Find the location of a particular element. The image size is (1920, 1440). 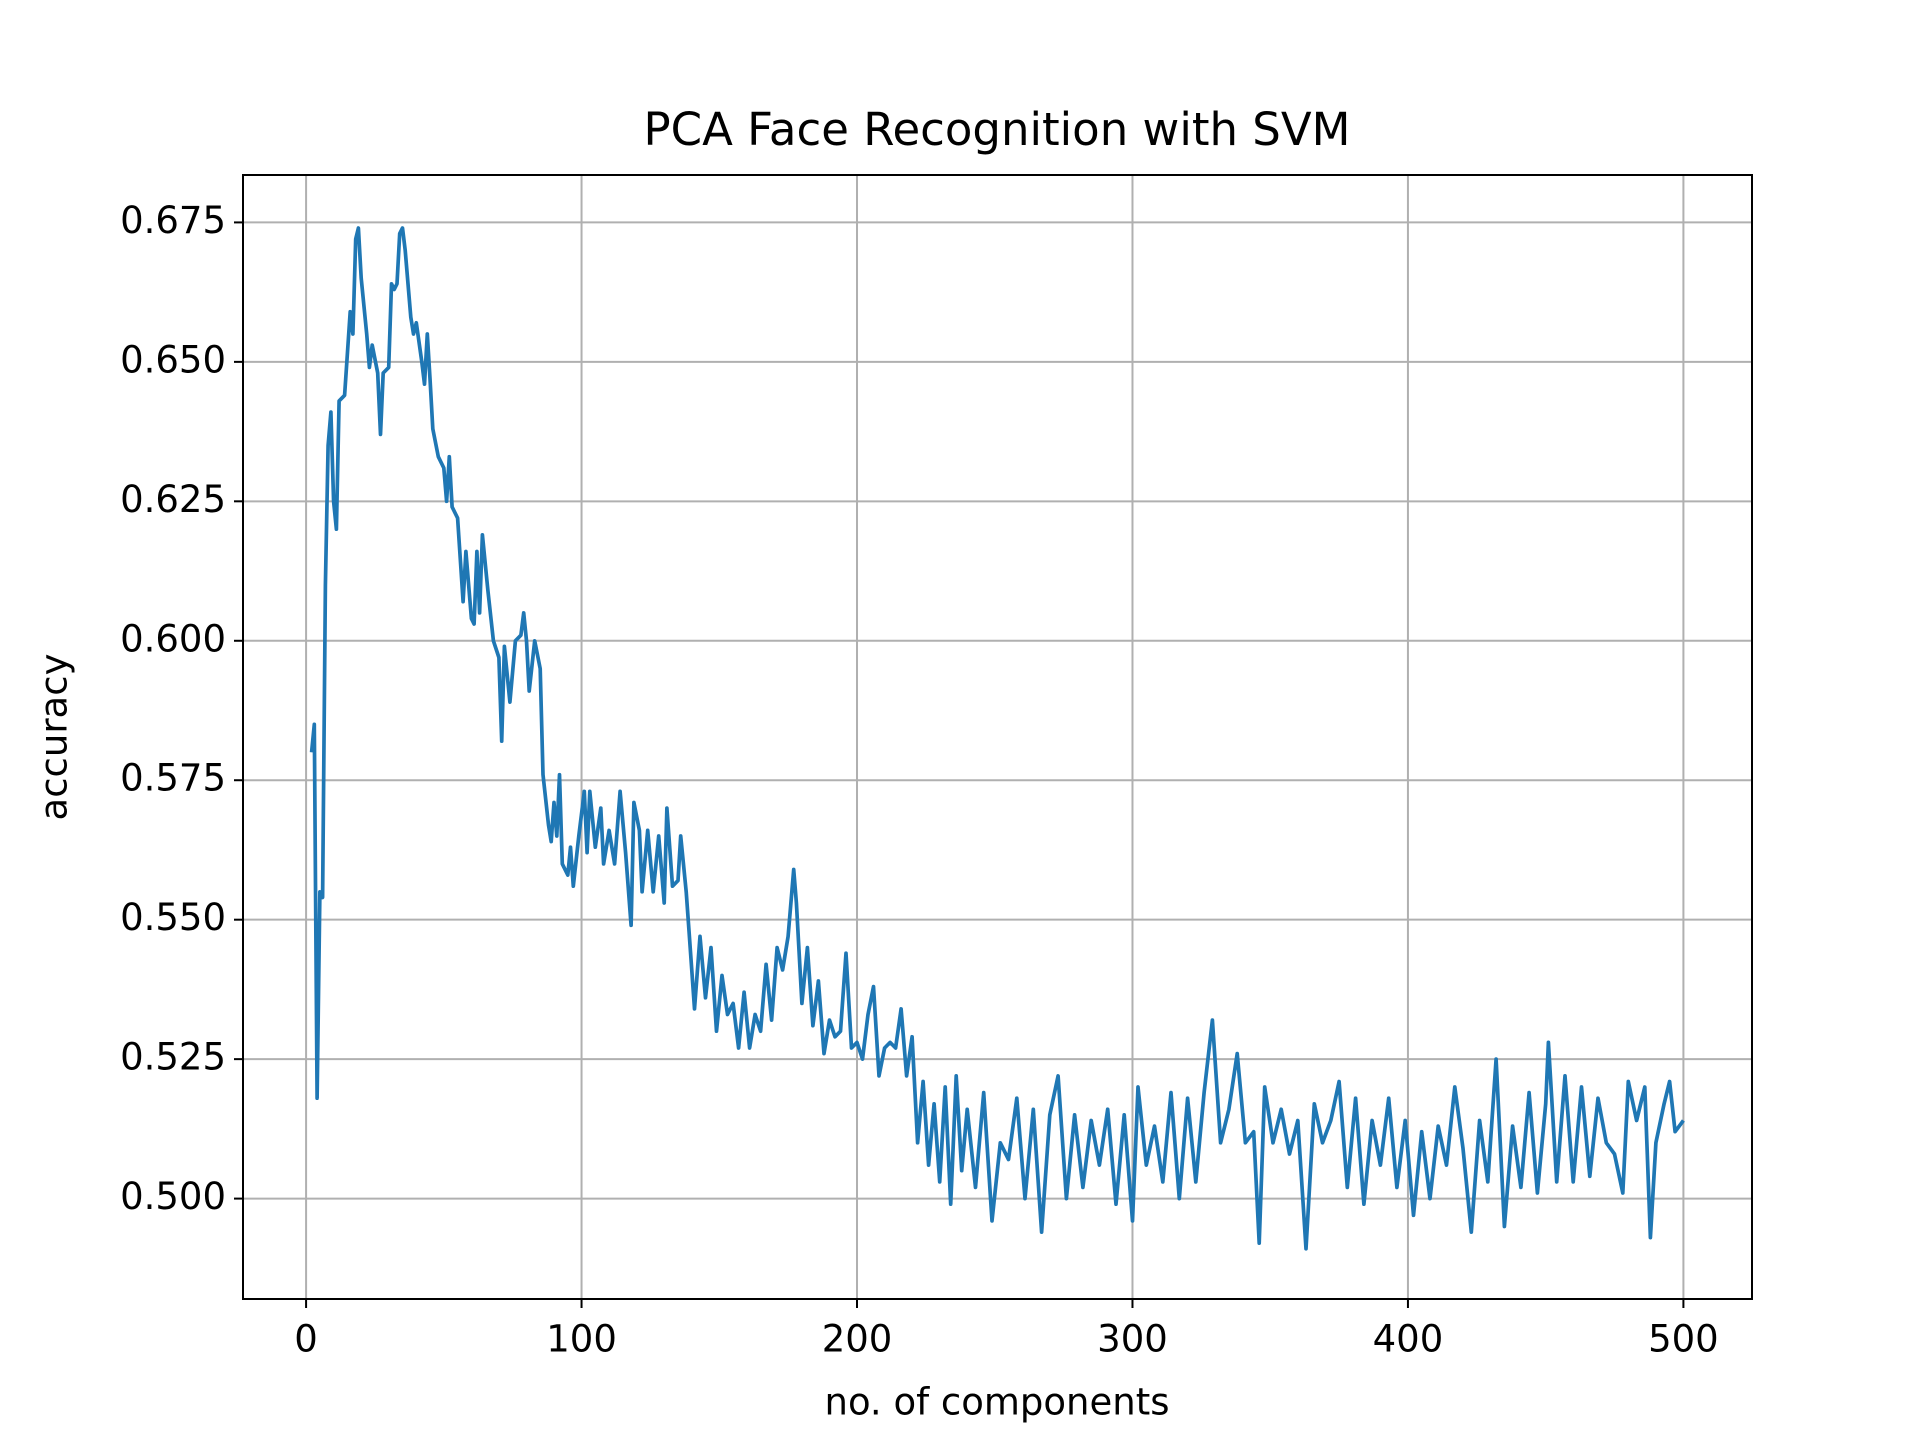

chart-title: PCA Face Recognition with SVM is located at coordinates (997, 129).